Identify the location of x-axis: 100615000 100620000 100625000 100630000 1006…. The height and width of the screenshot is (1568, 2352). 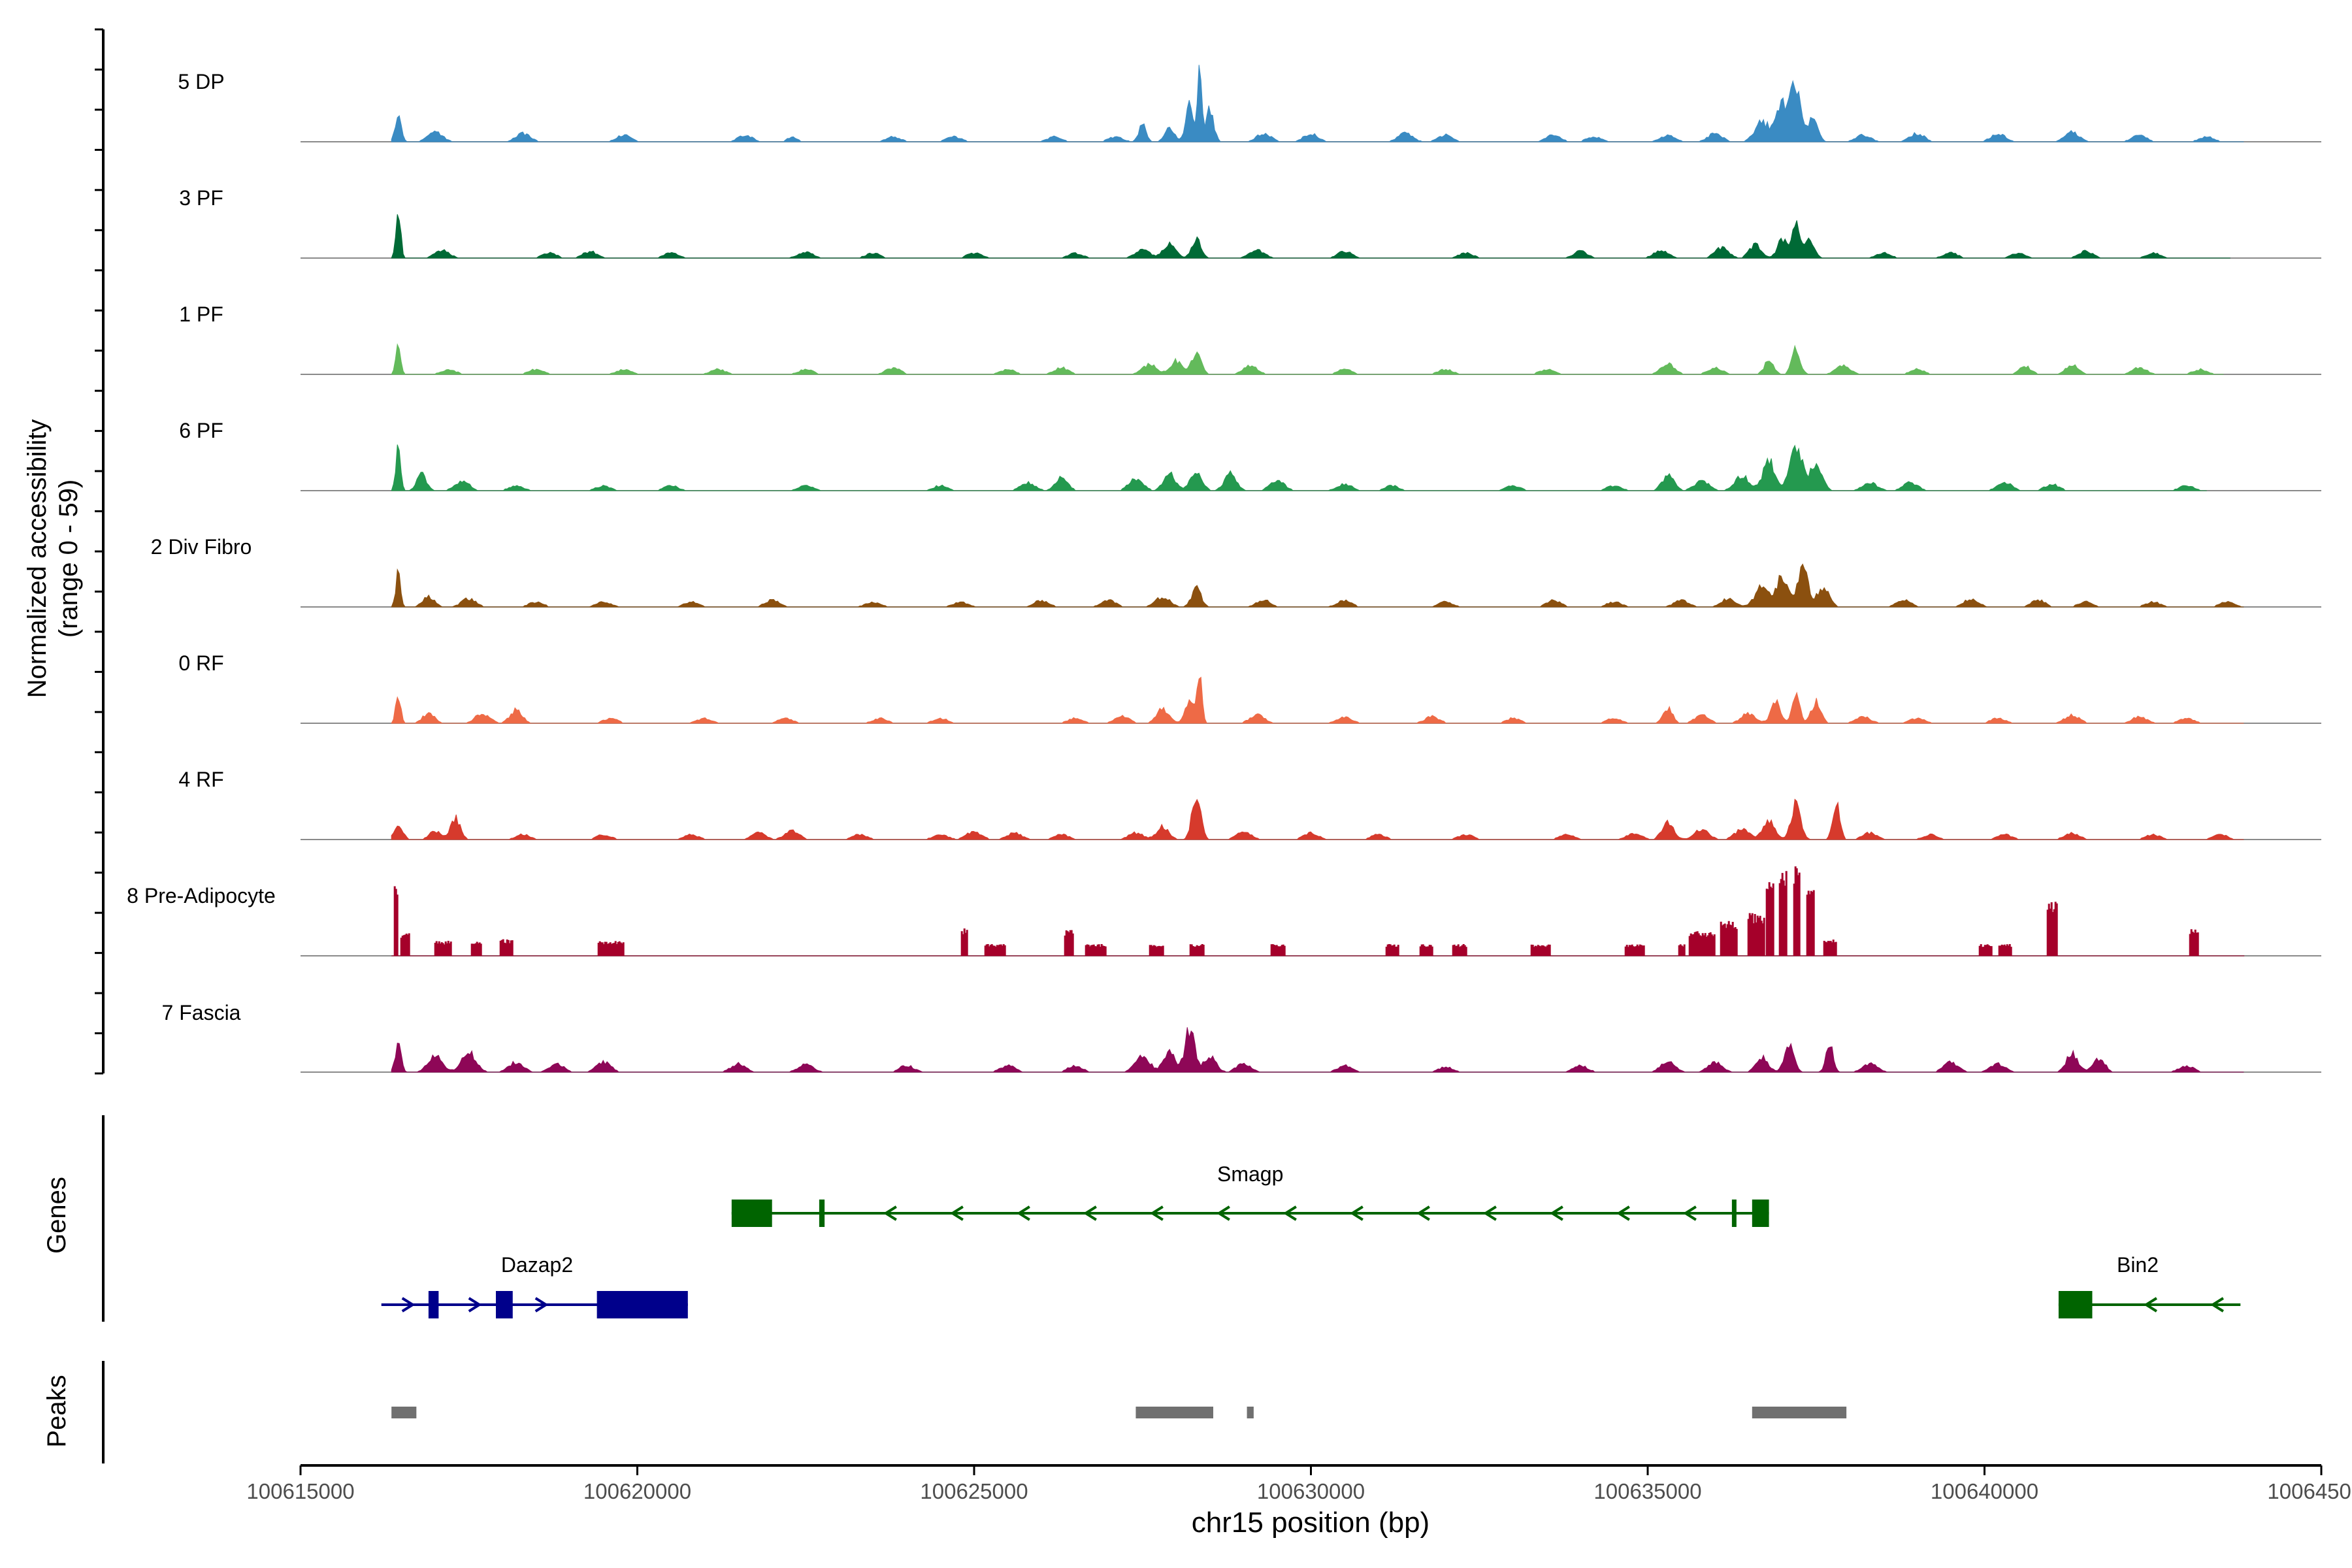
(1299, 1483).